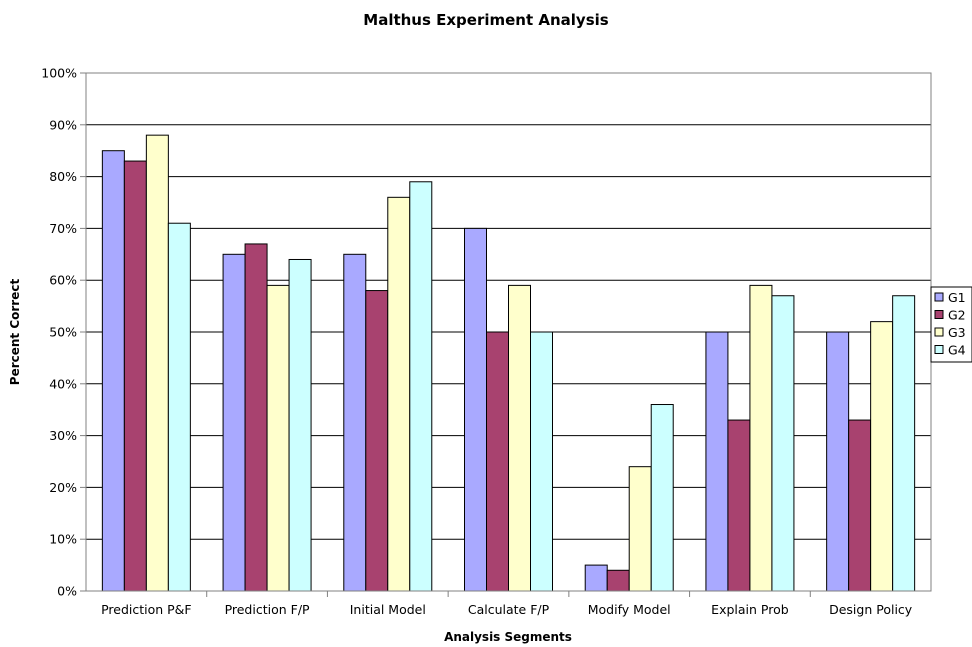 The height and width of the screenshot is (647, 972). Describe the element at coordinates (59, 73) in the screenshot. I see `y-tick-label: 100%` at that location.